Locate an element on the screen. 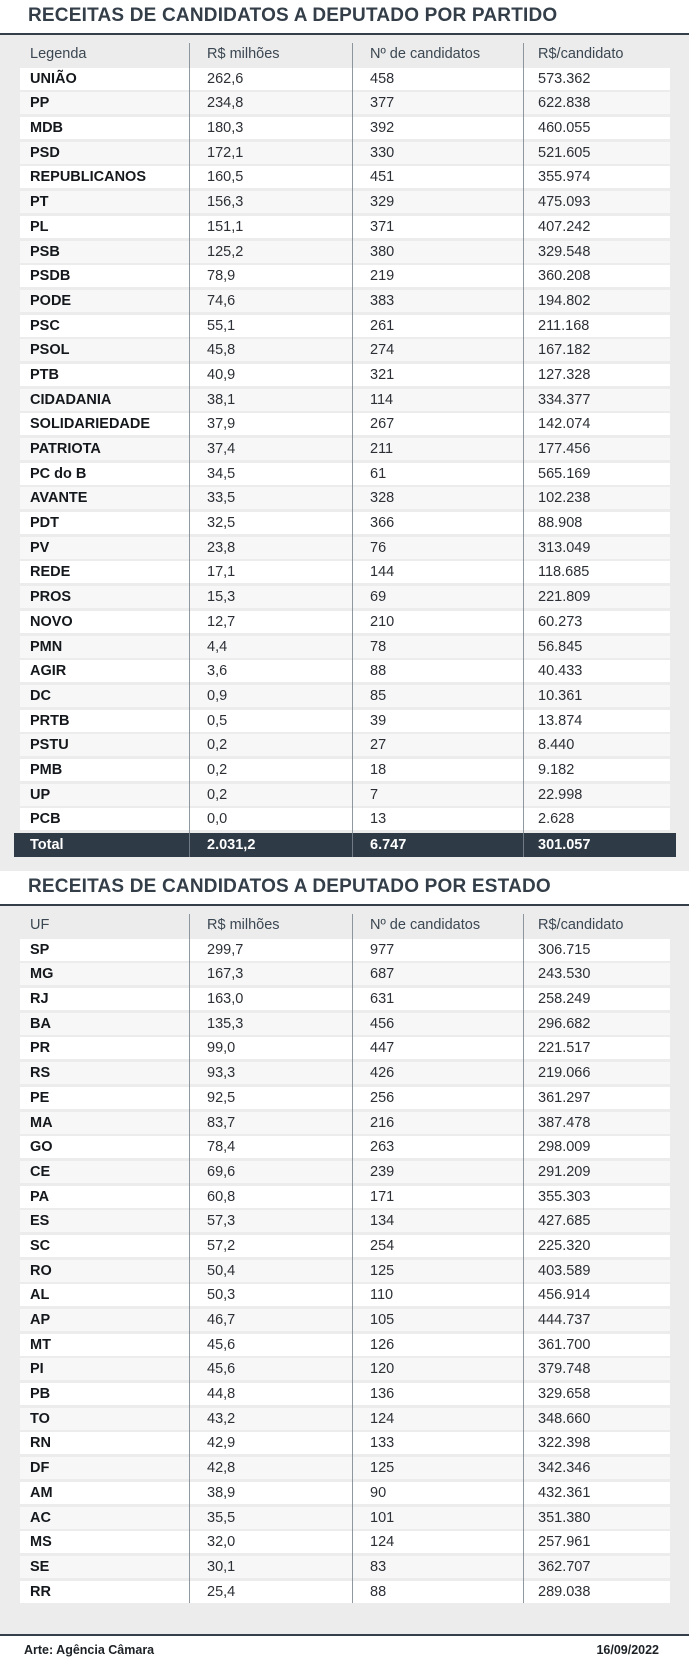 This screenshot has width=689, height=1666. row-value: 78,9 is located at coordinates (221, 276).